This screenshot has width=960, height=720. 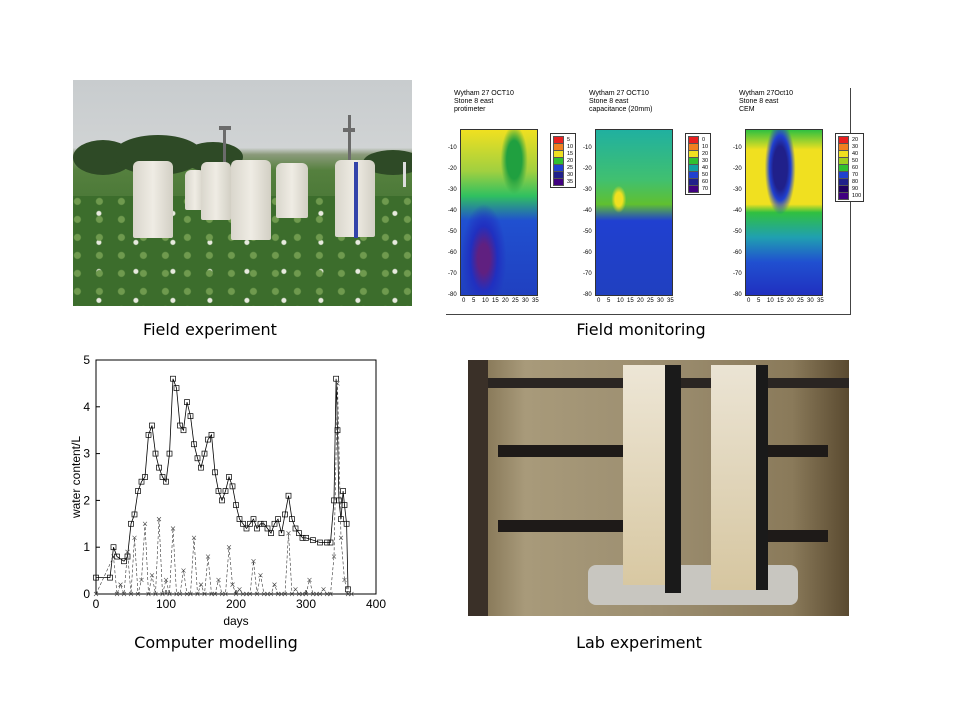 I want to click on legend-entry: 70, so click(x=698, y=188).